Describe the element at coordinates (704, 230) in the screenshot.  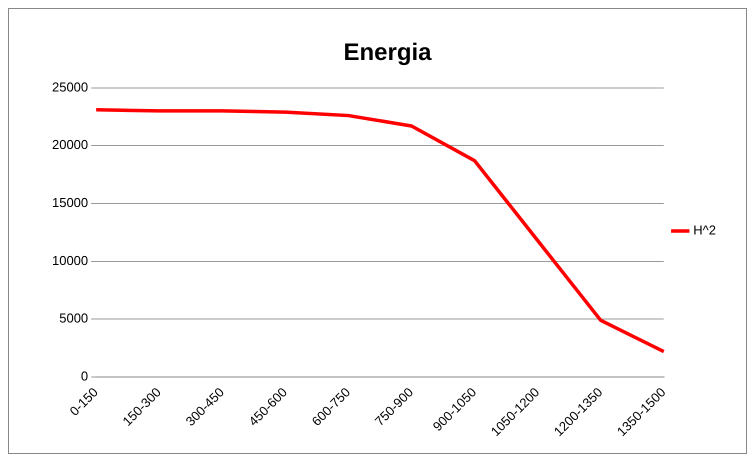
I see `legend-label: H^2` at that location.